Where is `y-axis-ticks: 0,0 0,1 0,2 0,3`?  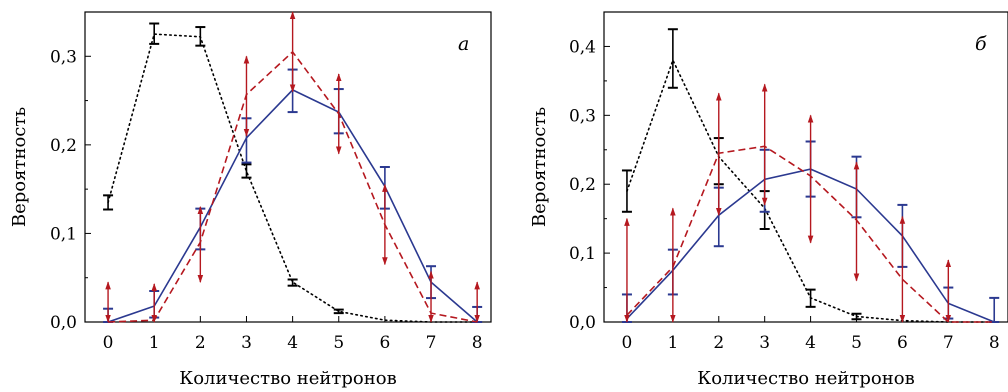 y-axis-ticks: 0,0 0,1 0,2 0,3 is located at coordinates (70, 190).